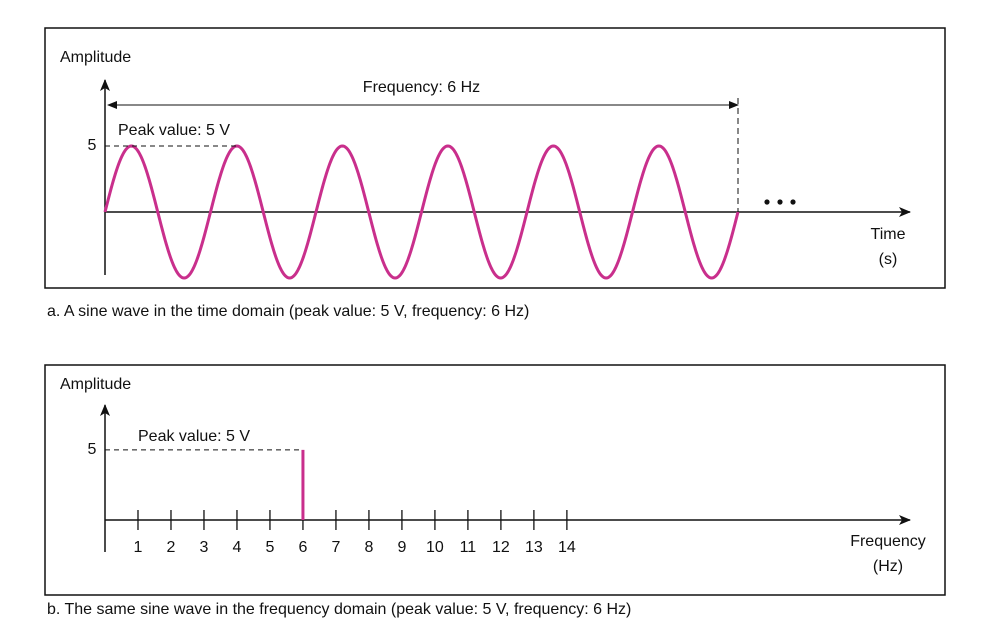 This screenshot has height=632, width=992. What do you see at coordinates (368, 547) in the screenshot?
I see `x-tick-label: 8` at bounding box center [368, 547].